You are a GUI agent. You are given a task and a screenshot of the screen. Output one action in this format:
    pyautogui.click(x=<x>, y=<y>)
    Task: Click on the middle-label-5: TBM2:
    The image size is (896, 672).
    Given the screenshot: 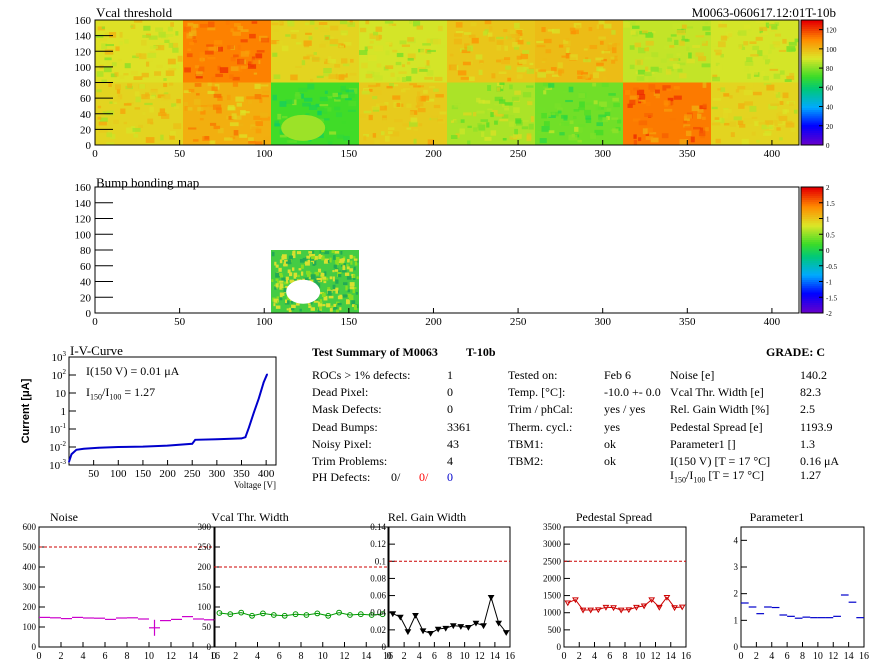 What is the action you would take?
    pyautogui.click(x=526, y=461)
    